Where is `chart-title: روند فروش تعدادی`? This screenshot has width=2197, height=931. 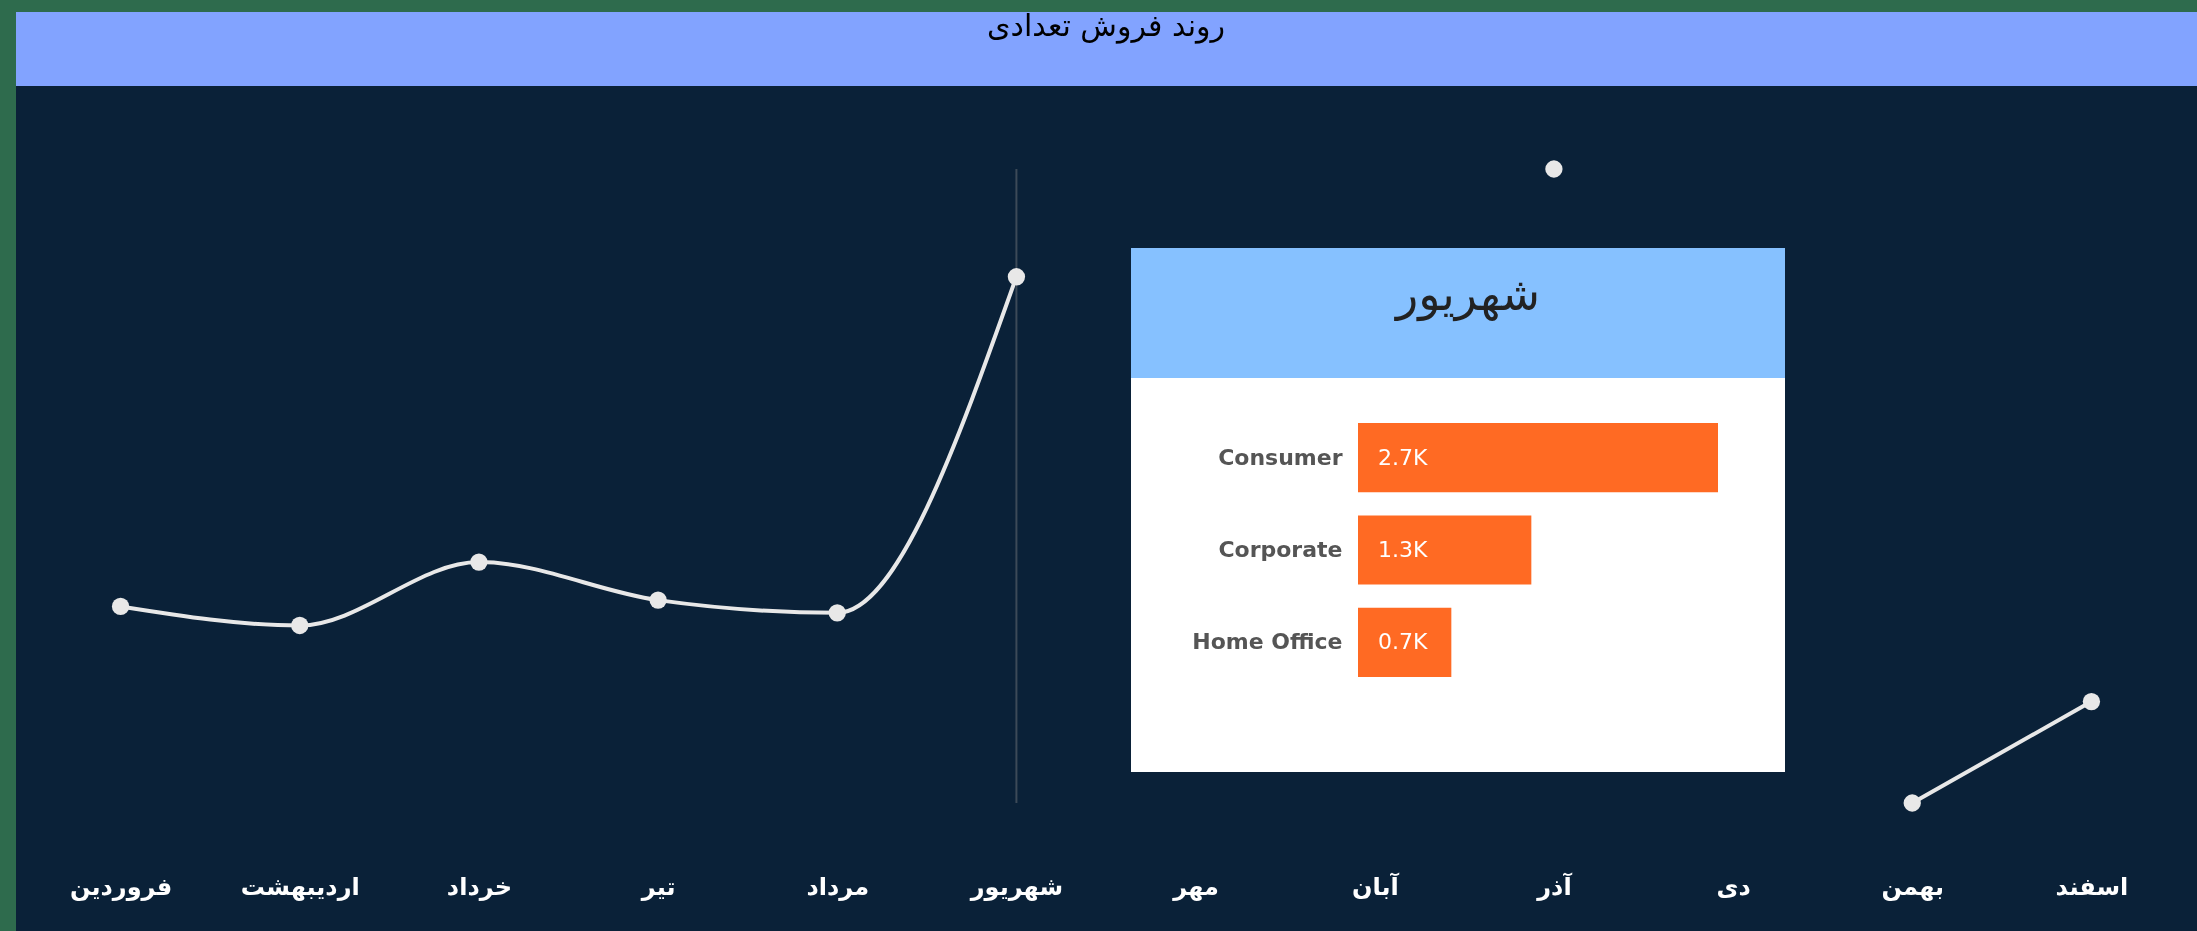 chart-title: روند فروش تعدادی is located at coordinates (1106, 26).